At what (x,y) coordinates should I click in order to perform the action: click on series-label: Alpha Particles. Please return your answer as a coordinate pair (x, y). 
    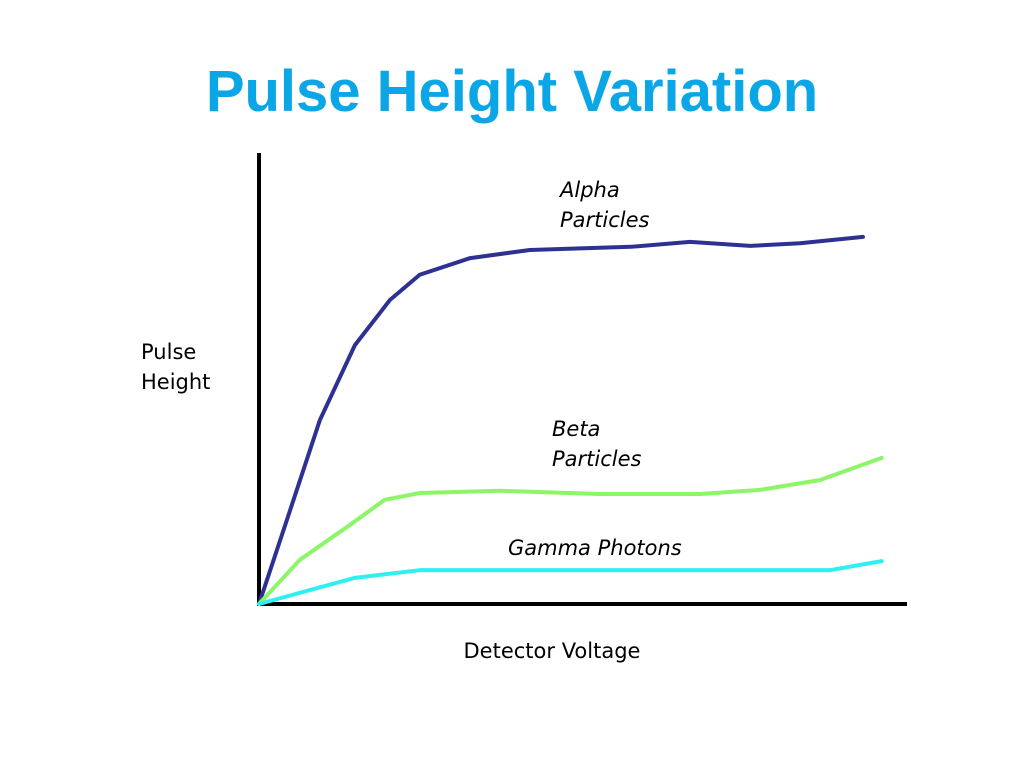
    Looking at the image, I should click on (605, 205).